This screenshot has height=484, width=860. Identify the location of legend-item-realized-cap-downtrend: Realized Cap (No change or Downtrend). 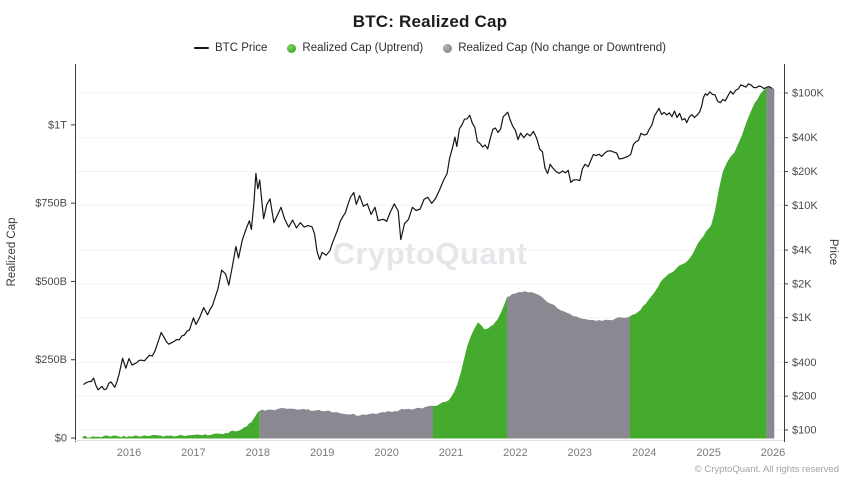
(554, 48).